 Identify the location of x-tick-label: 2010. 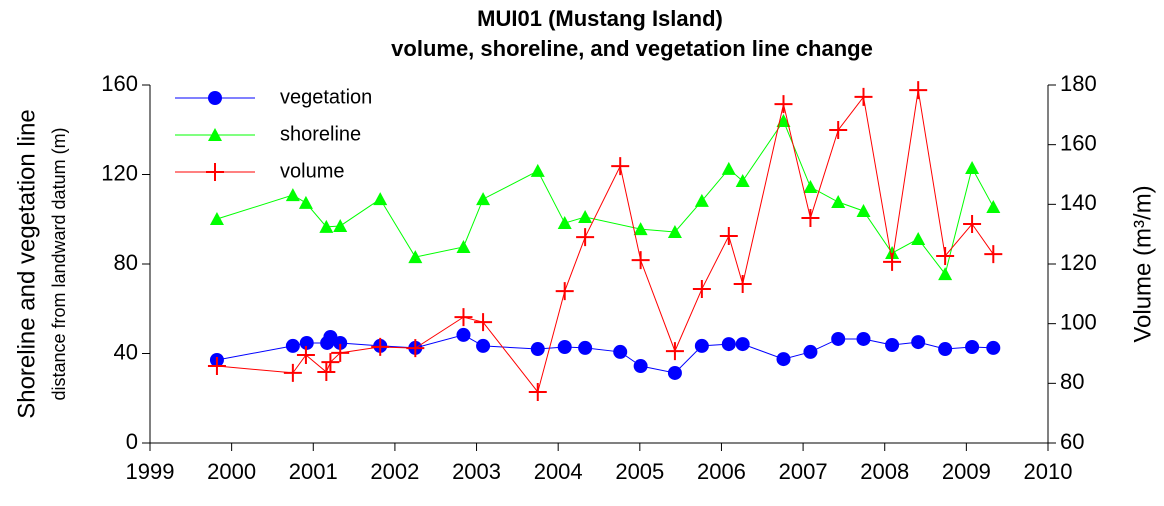
(1048, 471).